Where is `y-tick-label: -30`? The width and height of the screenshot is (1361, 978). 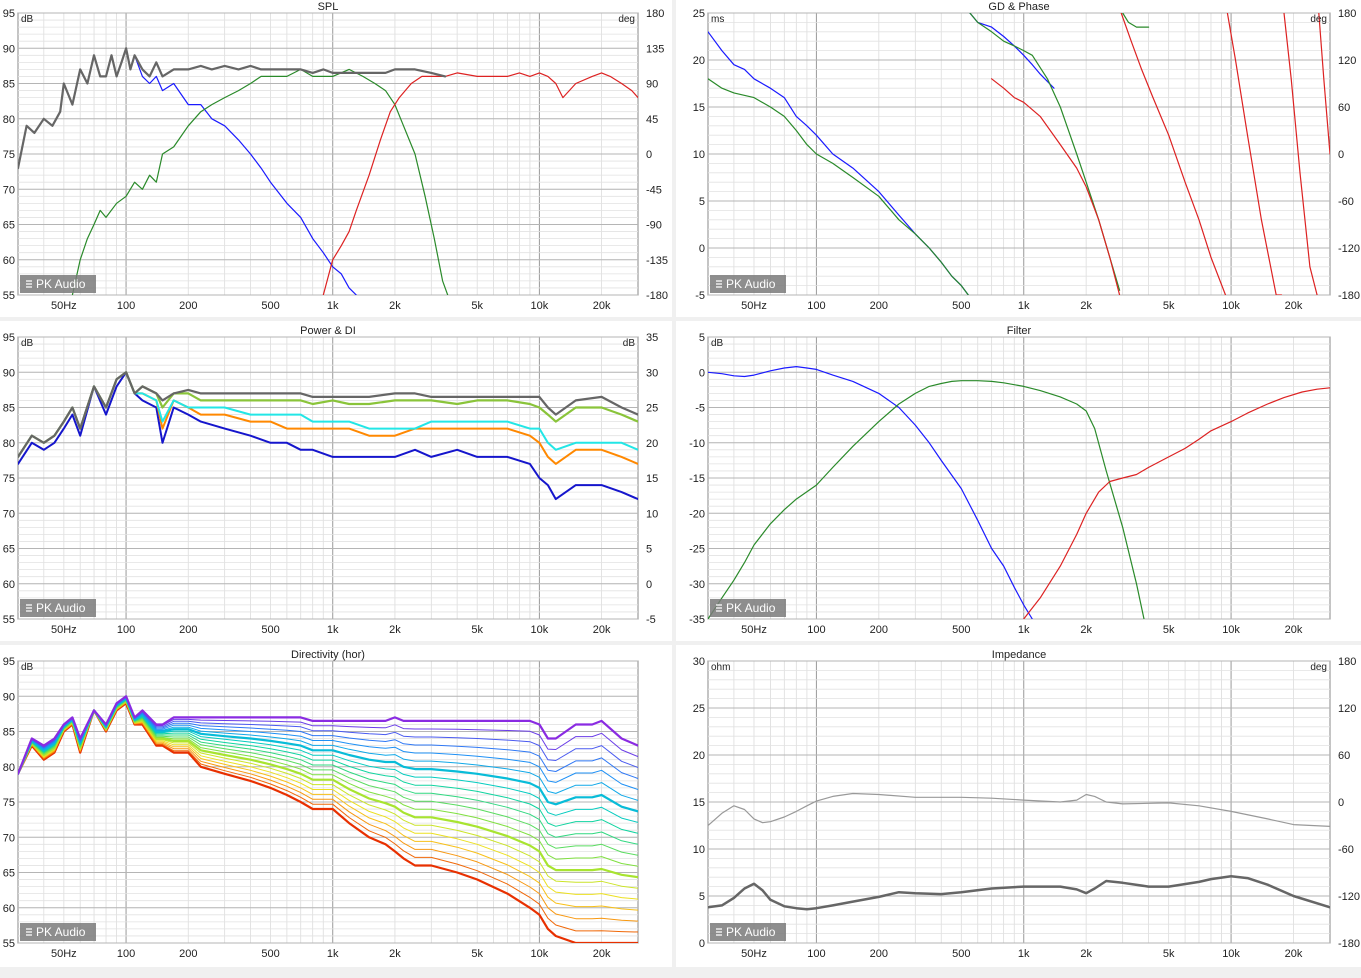 y-tick-label: -30 is located at coordinates (697, 585).